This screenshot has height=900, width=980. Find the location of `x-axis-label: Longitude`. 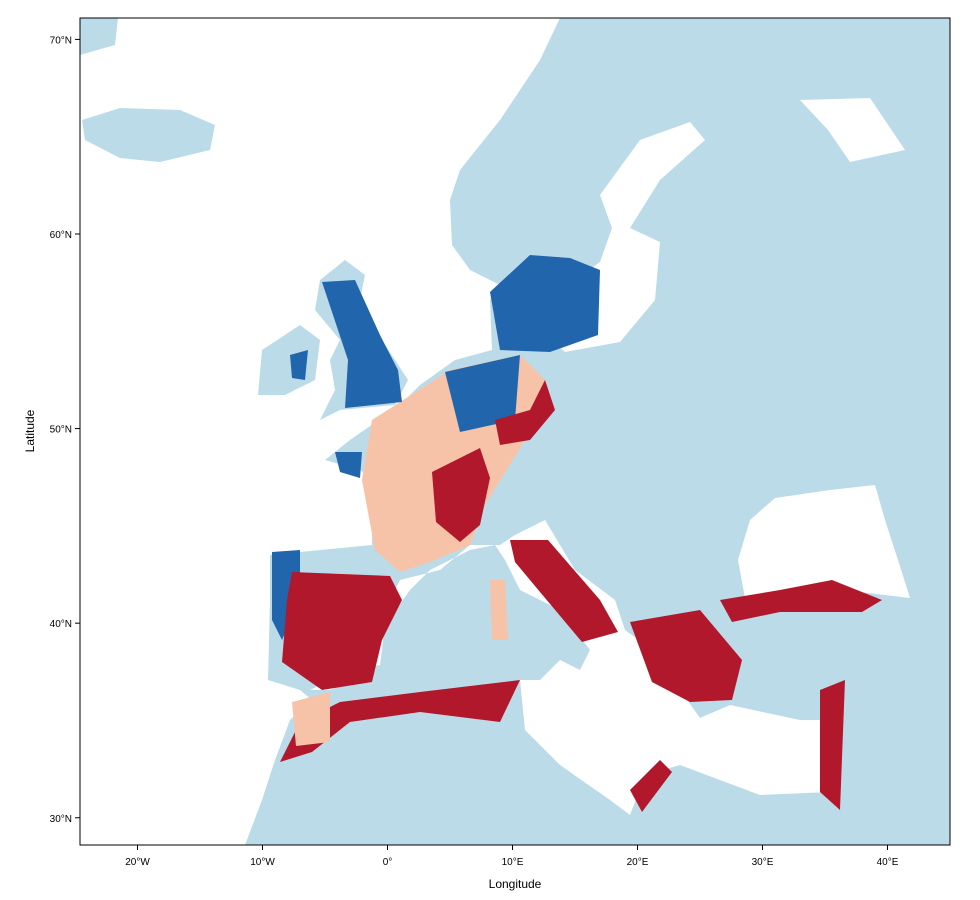

x-axis-label: Longitude is located at coordinates (515, 884).